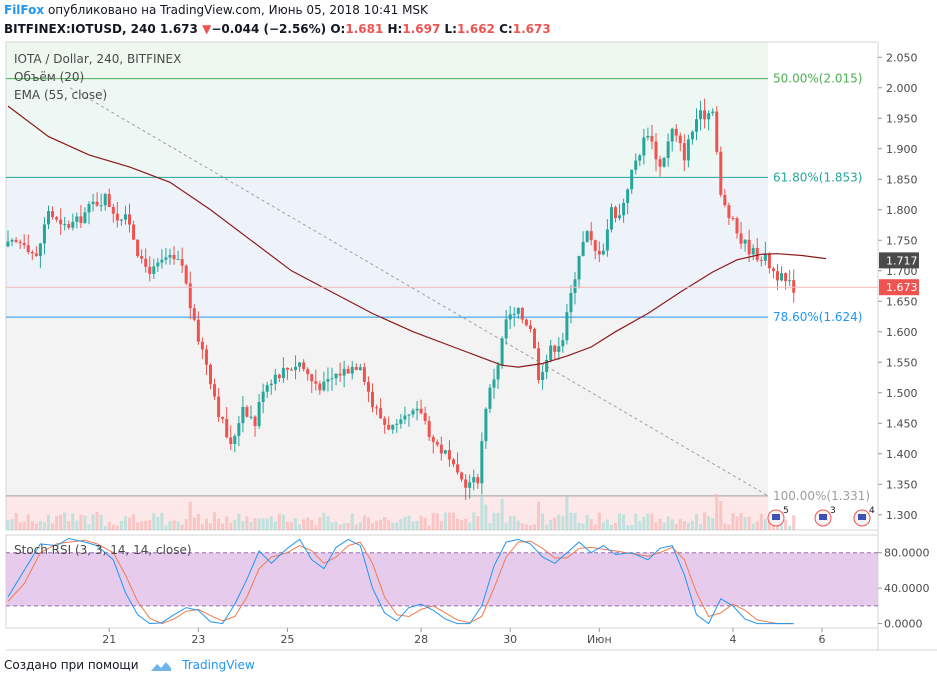  Describe the element at coordinates (862, 517) in the screenshot. I see `flag-icon` at that location.